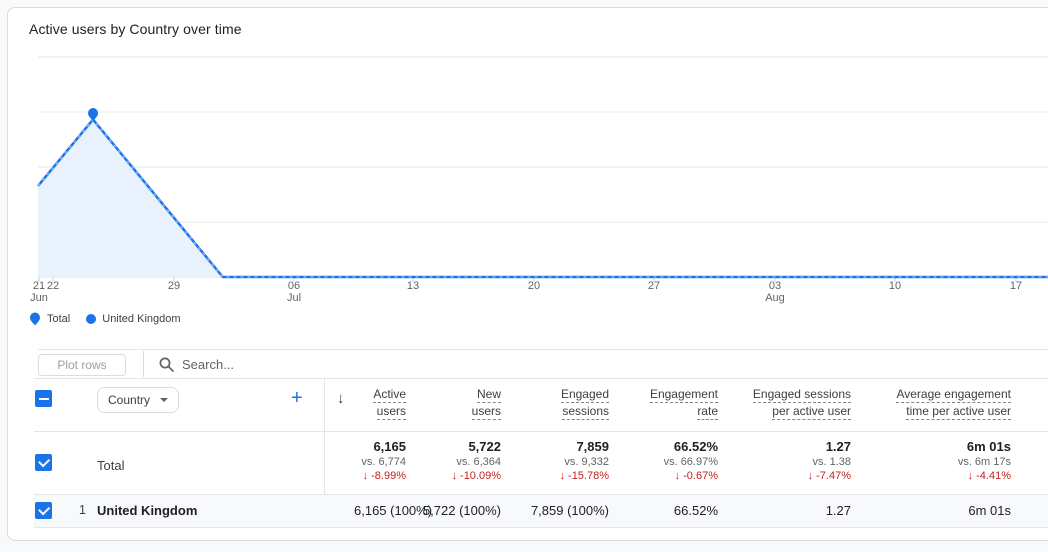 This screenshot has width=1048, height=552. What do you see at coordinates (297, 398) in the screenshot?
I see `add-metric-button: +` at bounding box center [297, 398].